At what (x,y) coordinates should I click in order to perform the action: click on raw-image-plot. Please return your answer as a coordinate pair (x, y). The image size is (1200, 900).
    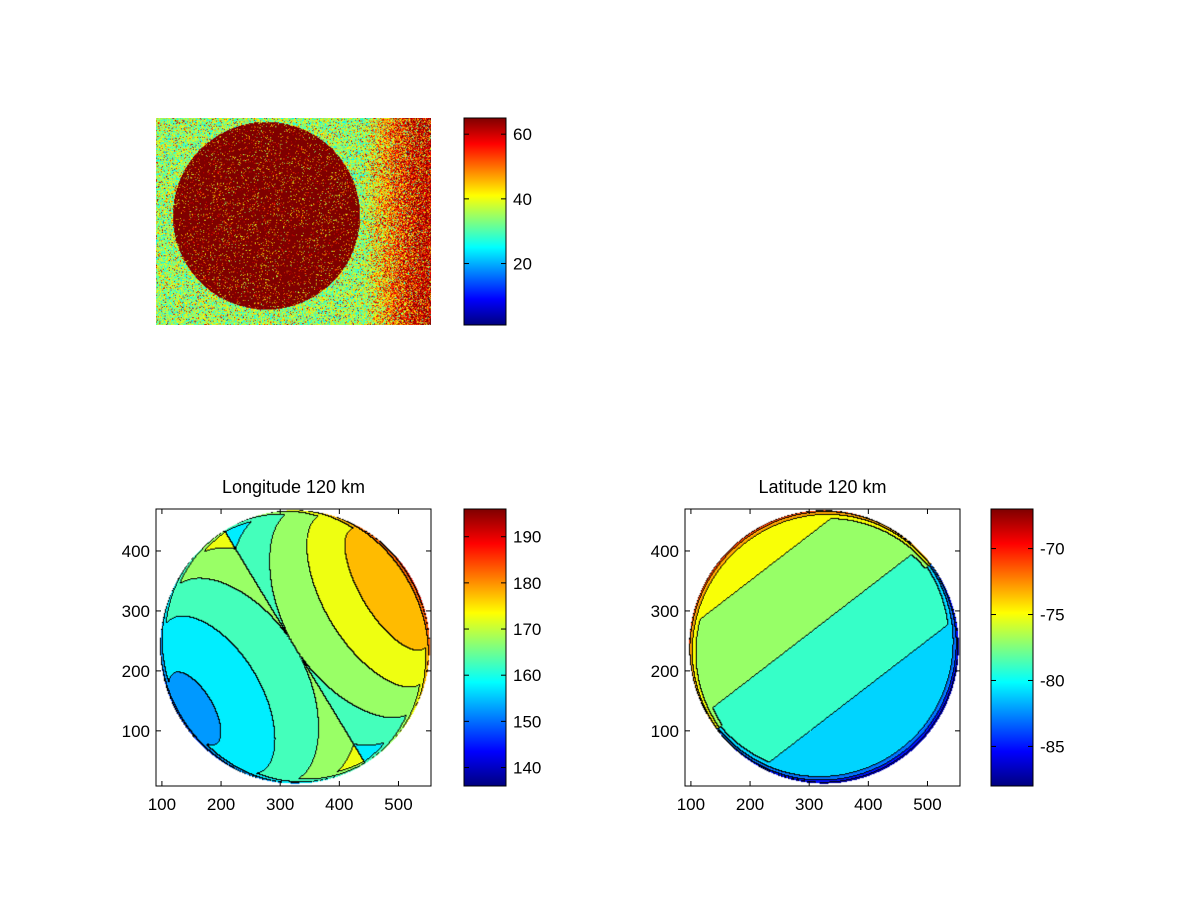
    Looking at the image, I should click on (293, 221).